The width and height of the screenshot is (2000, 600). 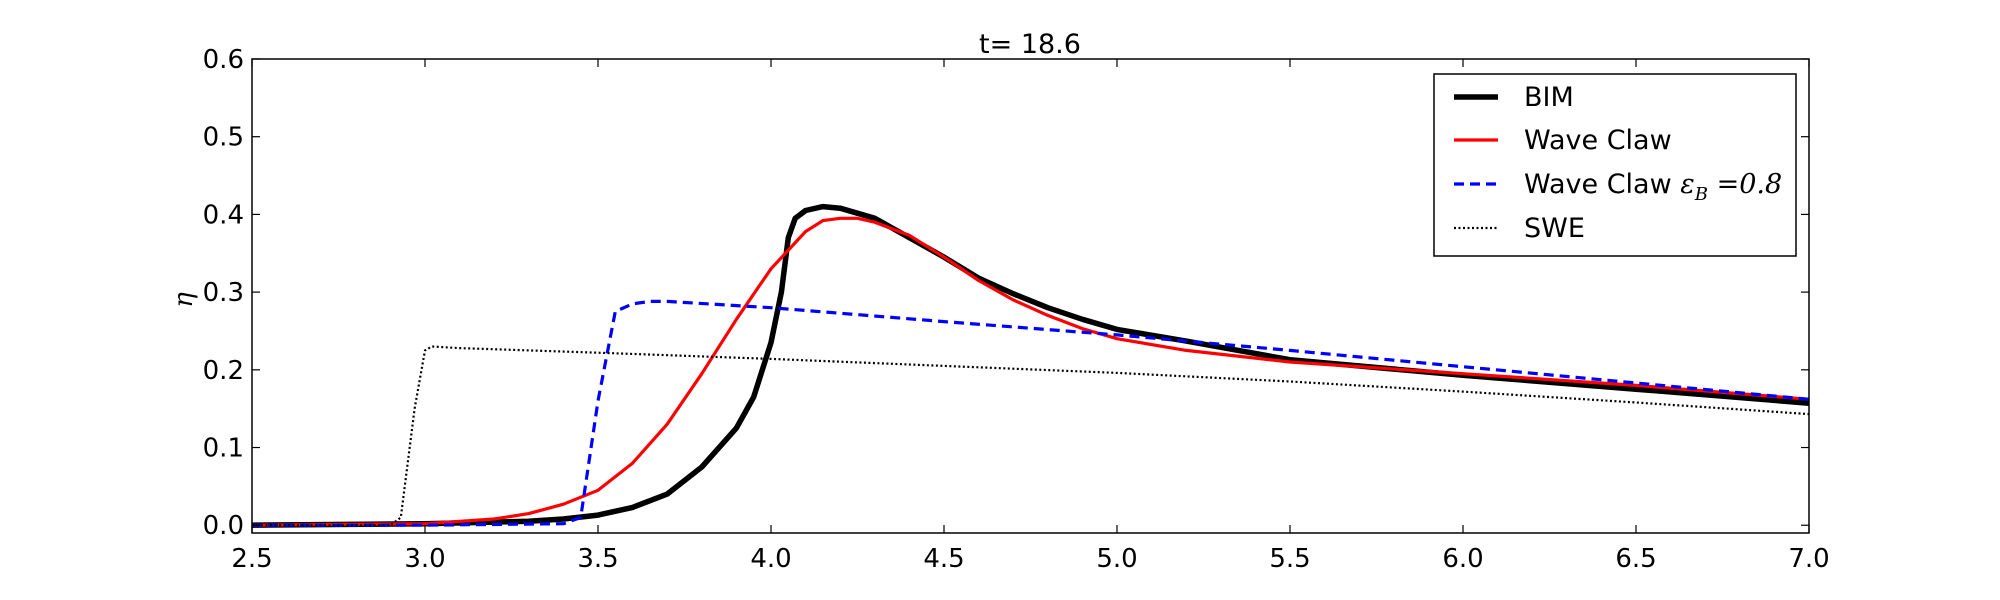 I want to click on x-tick-label: 5.5, so click(x=1289, y=559).